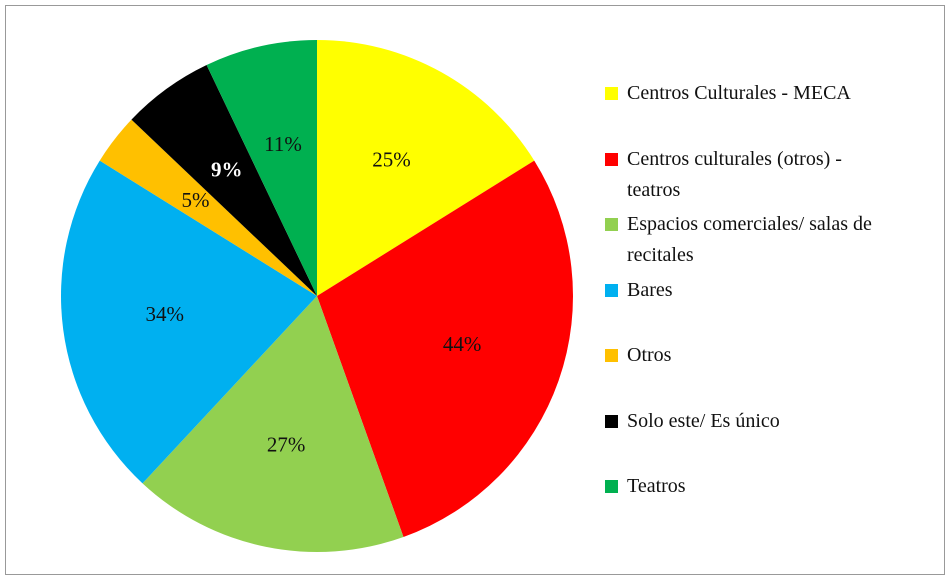 The width and height of the screenshot is (950, 580). What do you see at coordinates (656, 486) in the screenshot?
I see `legend-label: Teatros` at bounding box center [656, 486].